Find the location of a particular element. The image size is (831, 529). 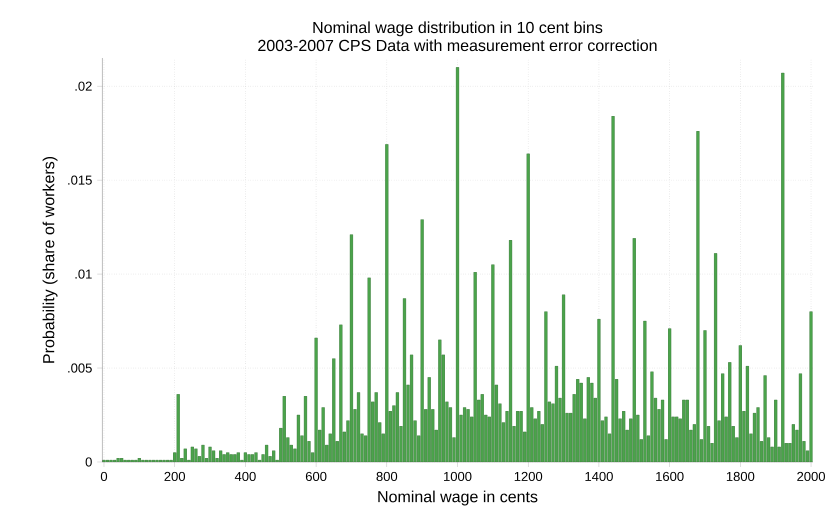

x-tick-label: 1400 is located at coordinates (599, 477).